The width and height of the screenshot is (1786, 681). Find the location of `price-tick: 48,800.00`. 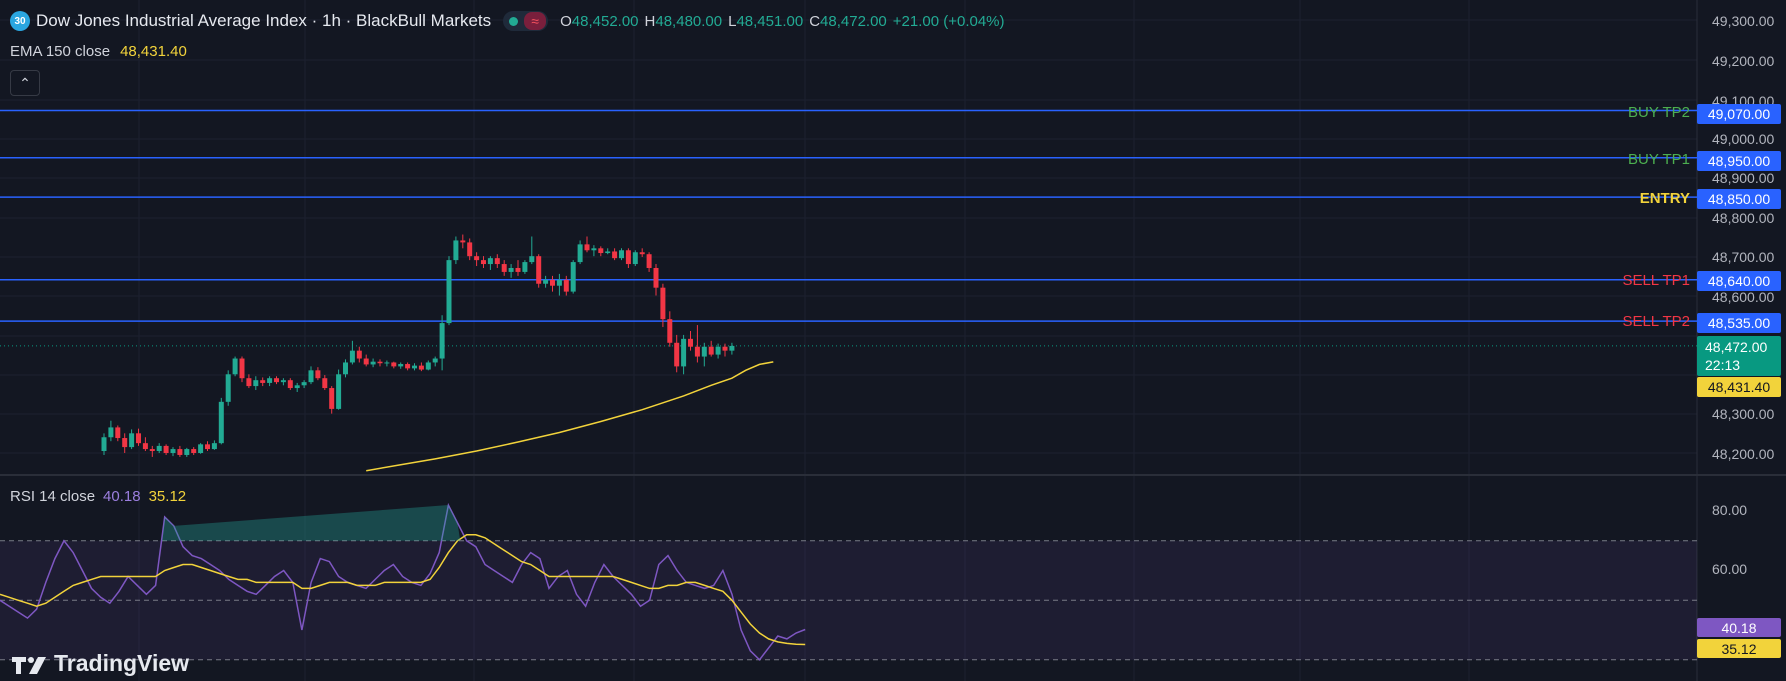

price-tick: 48,800.00 is located at coordinates (1743, 218).